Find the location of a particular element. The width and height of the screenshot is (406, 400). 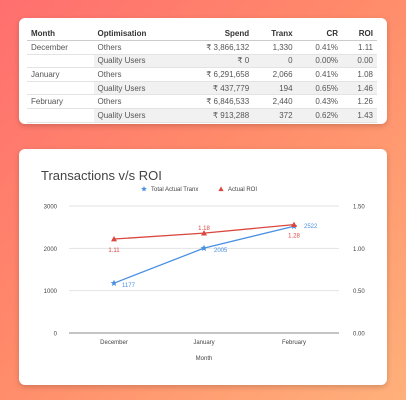

data-label-total-actual-tranx: 2522 is located at coordinates (311, 227).